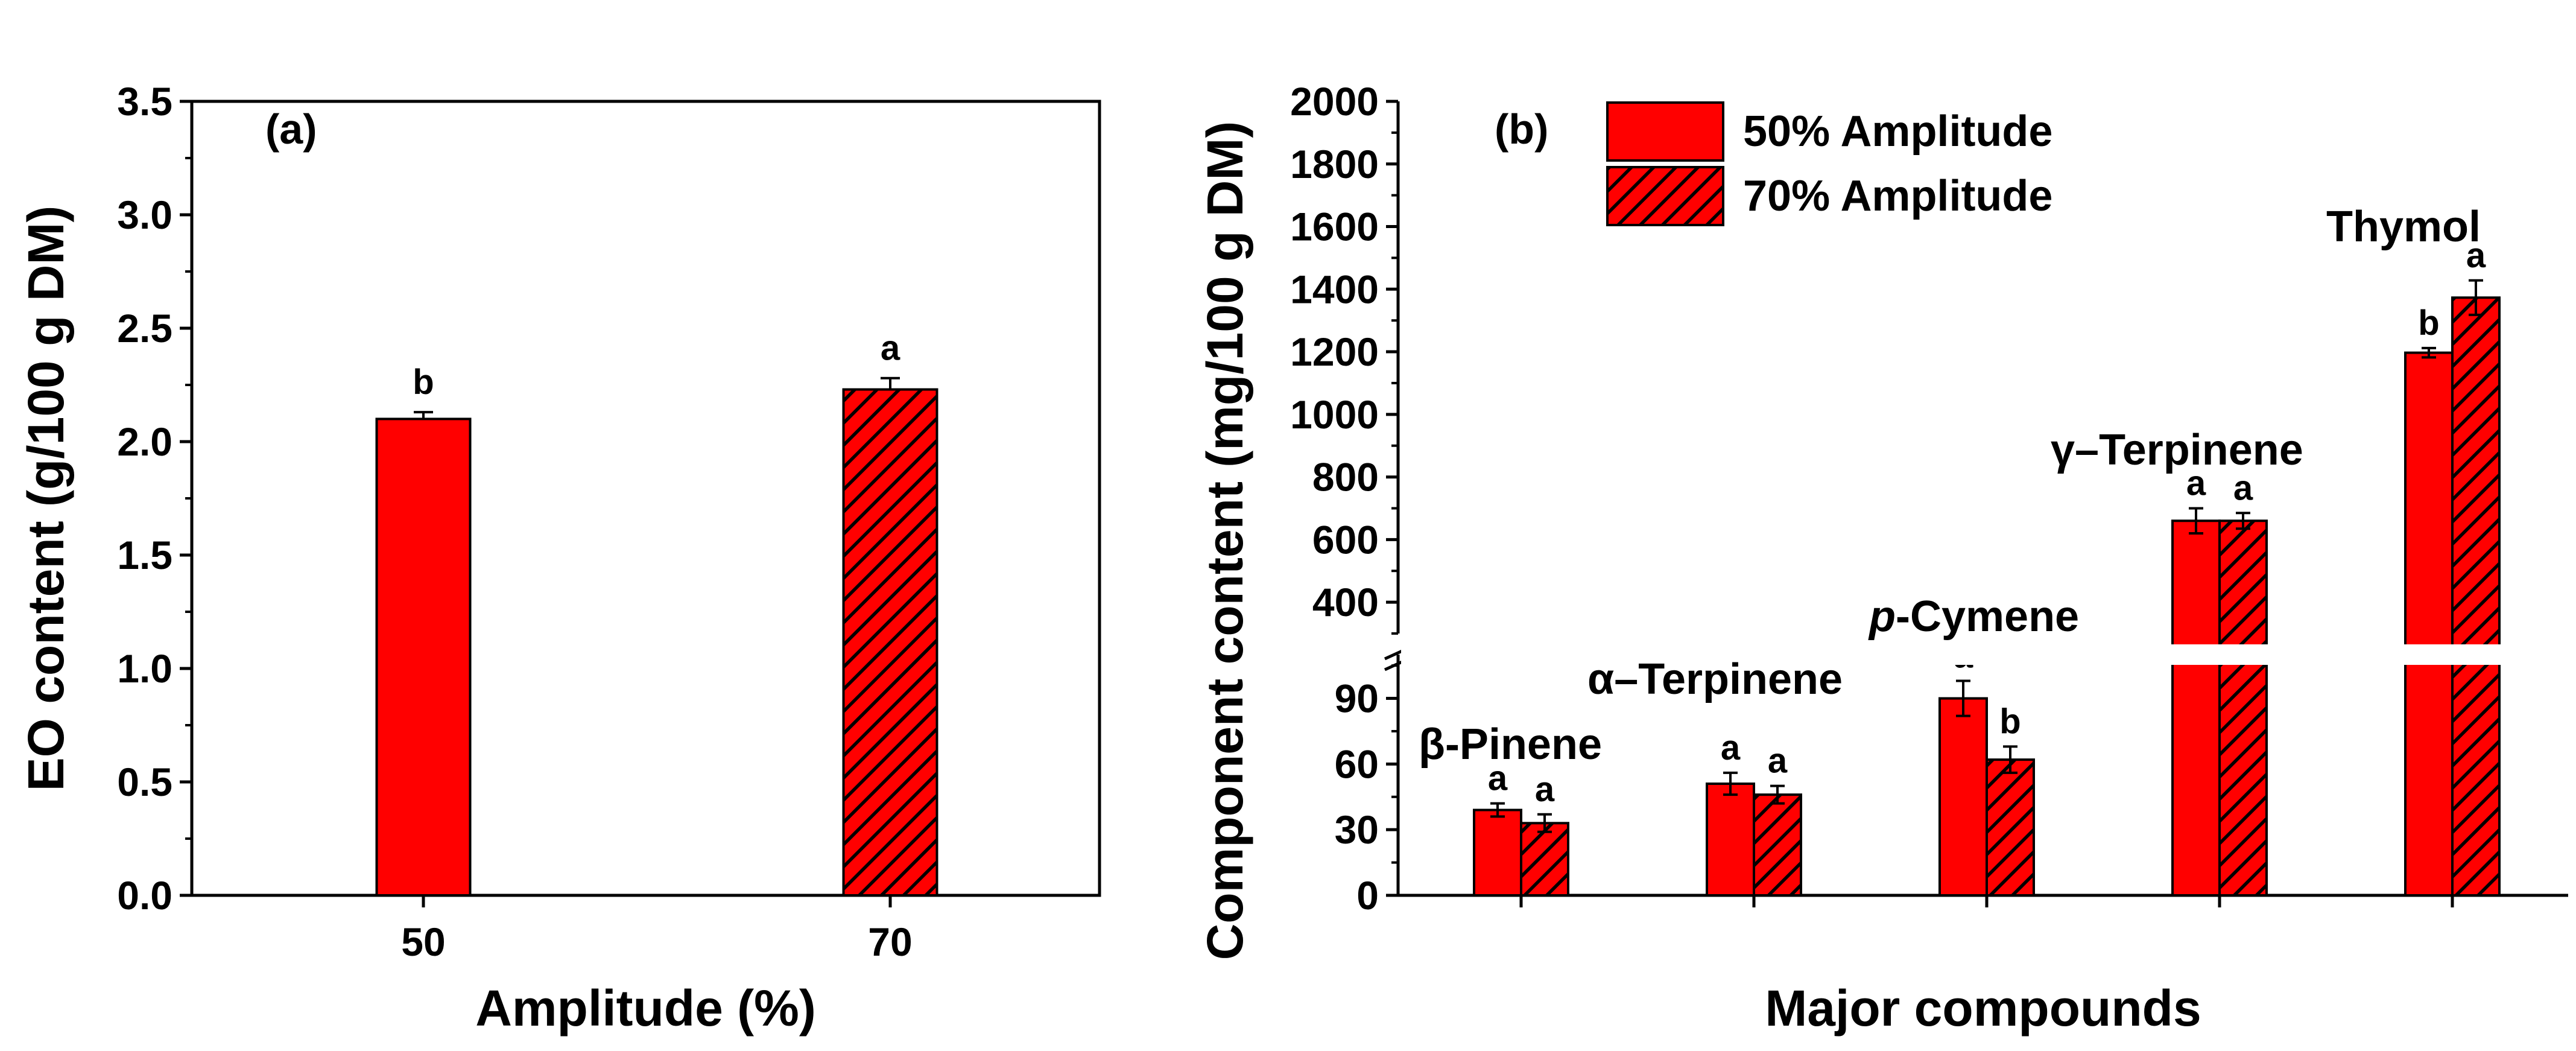 Image resolution: width=2576 pixels, height=1051 pixels. What do you see at coordinates (144, 214) in the screenshot?
I see `y-tick-label-a: 3.0` at bounding box center [144, 214].